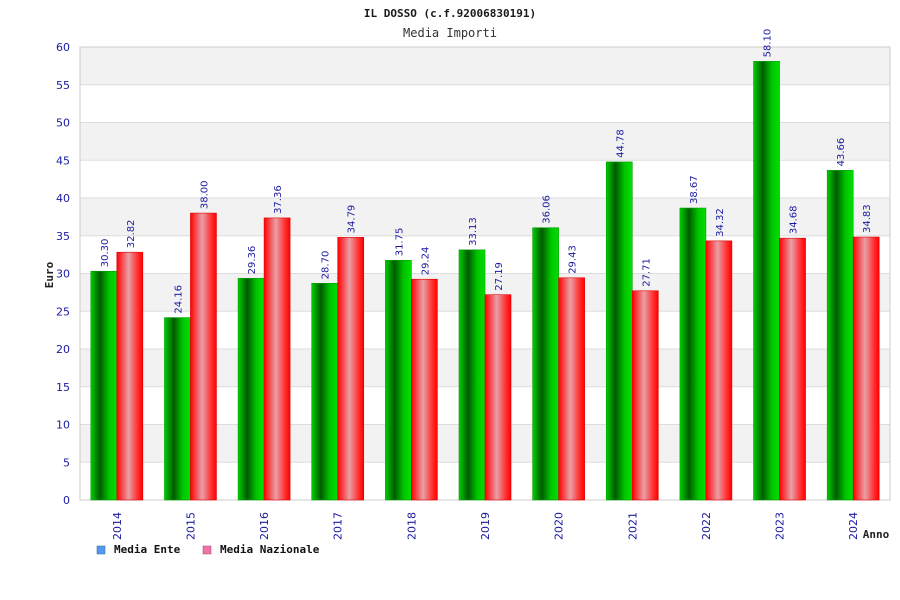 This screenshot has width=900, height=600. Describe the element at coordinates (105, 253) in the screenshot. I see `value-label: 30.30` at that location.